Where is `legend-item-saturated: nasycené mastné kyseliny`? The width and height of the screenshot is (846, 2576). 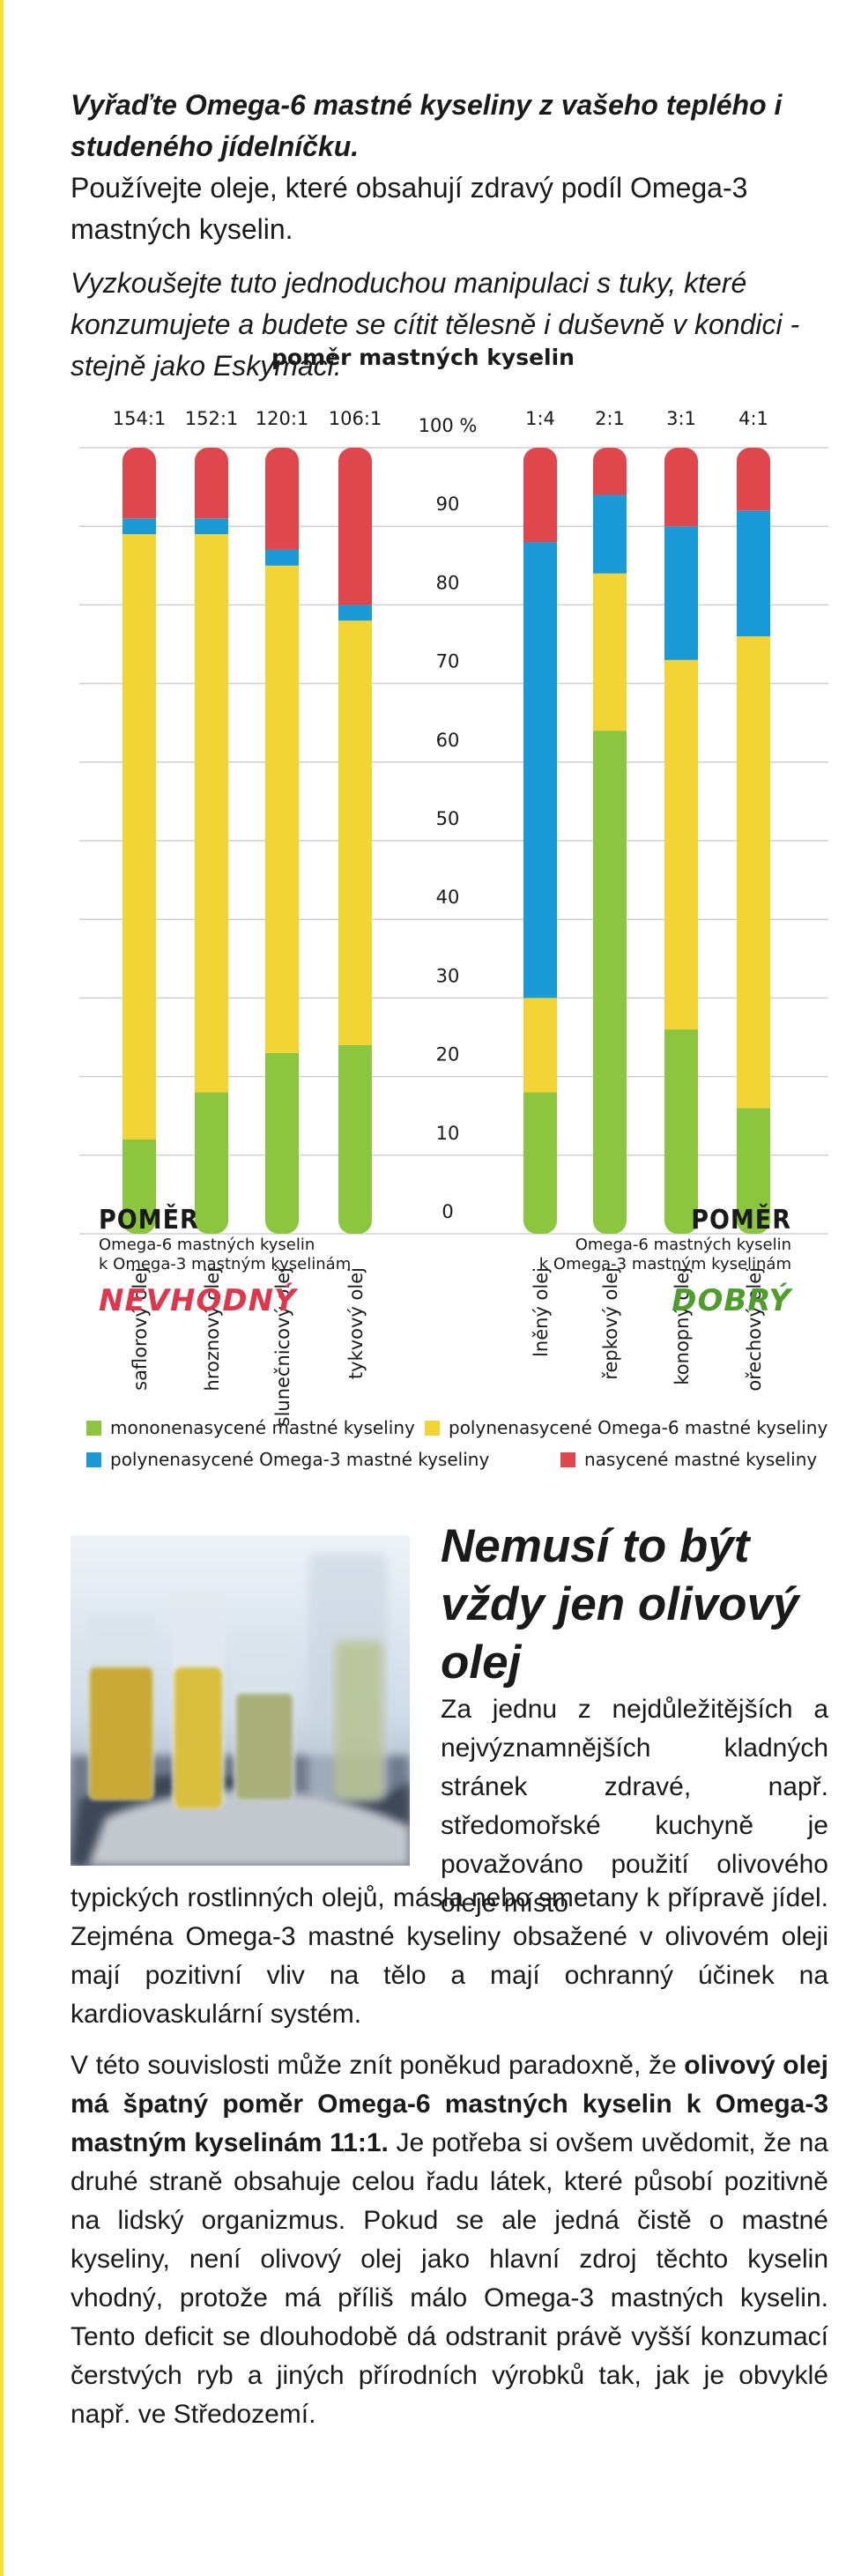
legend-item-saturated: nasycené mastné kyseliny is located at coordinates (688, 1459).